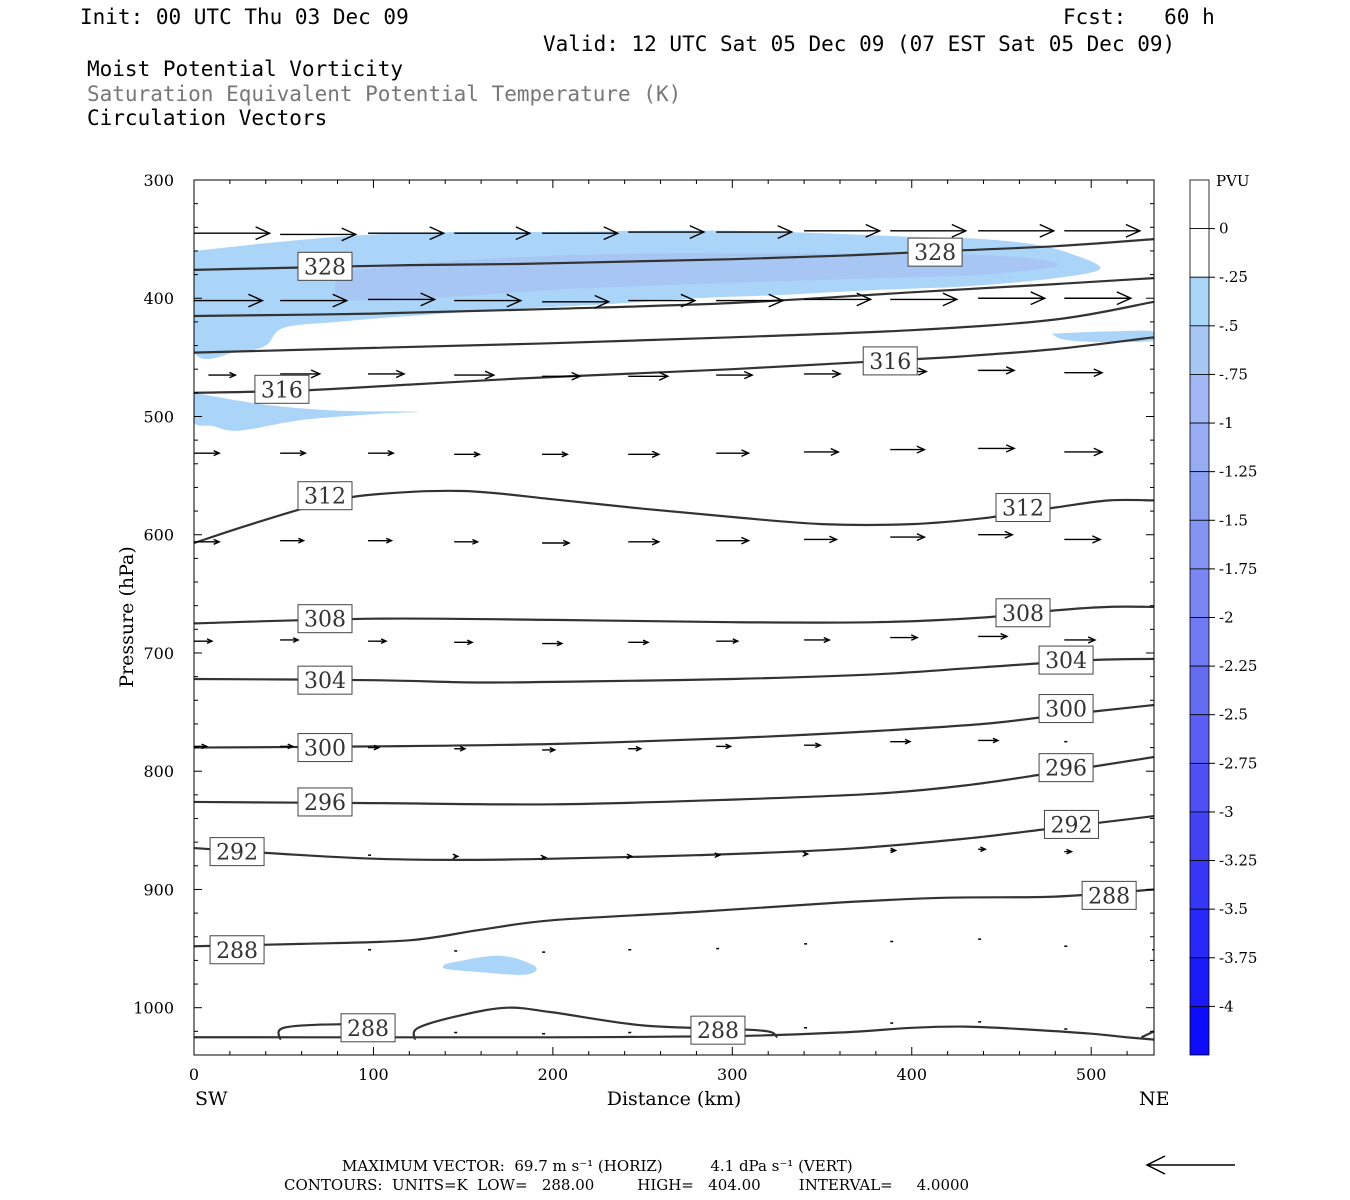 This screenshot has width=1350, height=1200. I want to click on field-title-vectors: Circulation Vectors, so click(207, 118).